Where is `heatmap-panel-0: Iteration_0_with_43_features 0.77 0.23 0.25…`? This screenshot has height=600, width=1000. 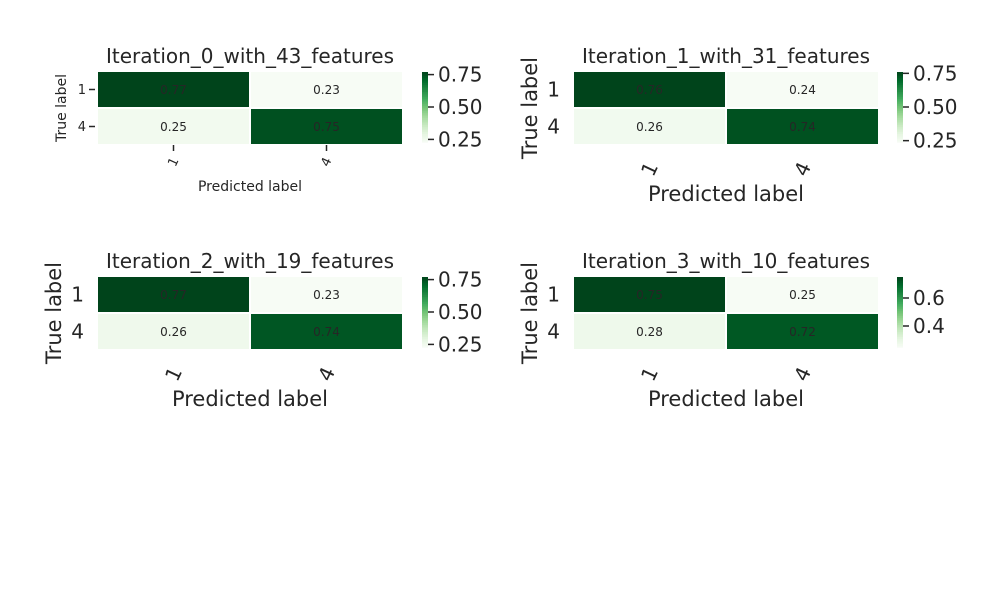 heatmap-panel-0: Iteration_0_with_43_features 0.77 0.23 0.25… is located at coordinates (268, 119).